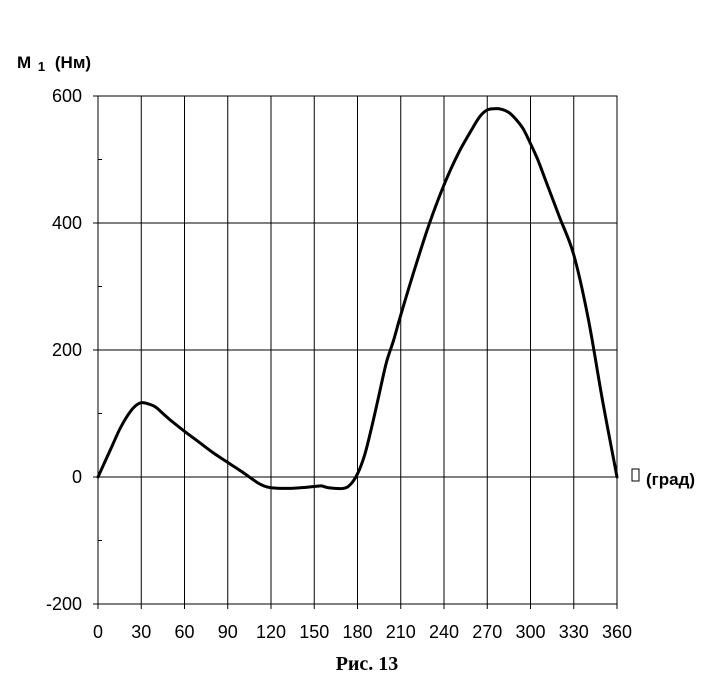 The height and width of the screenshot is (687, 728). I want to click on x-axis-label: (град), so click(663, 478).